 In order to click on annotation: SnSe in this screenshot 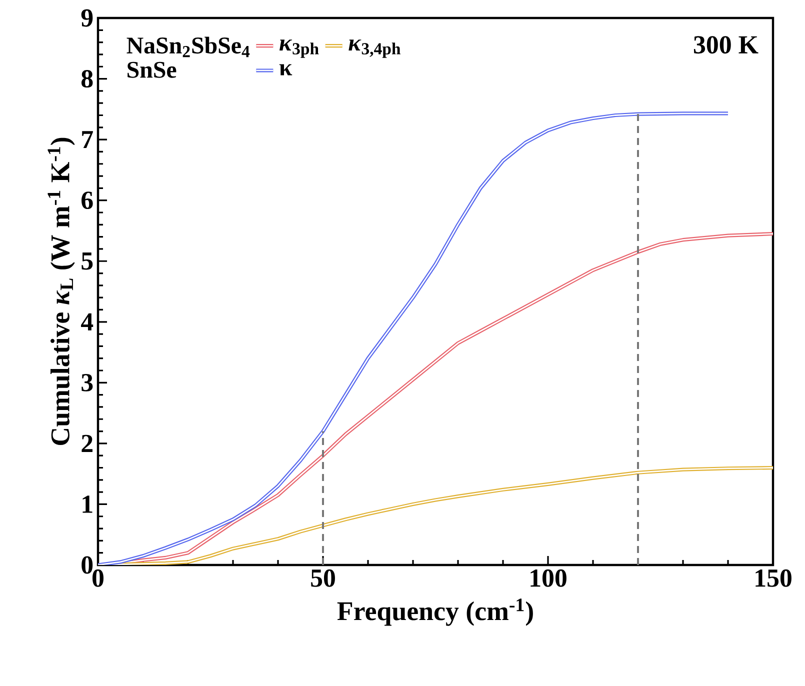, I will do `click(152, 70)`.